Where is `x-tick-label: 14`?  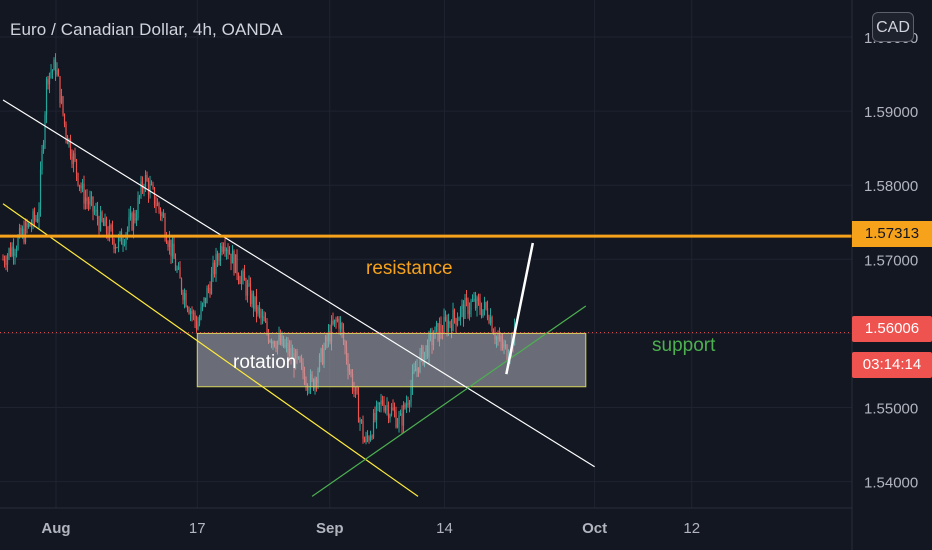
x-tick-label: 14 is located at coordinates (444, 528).